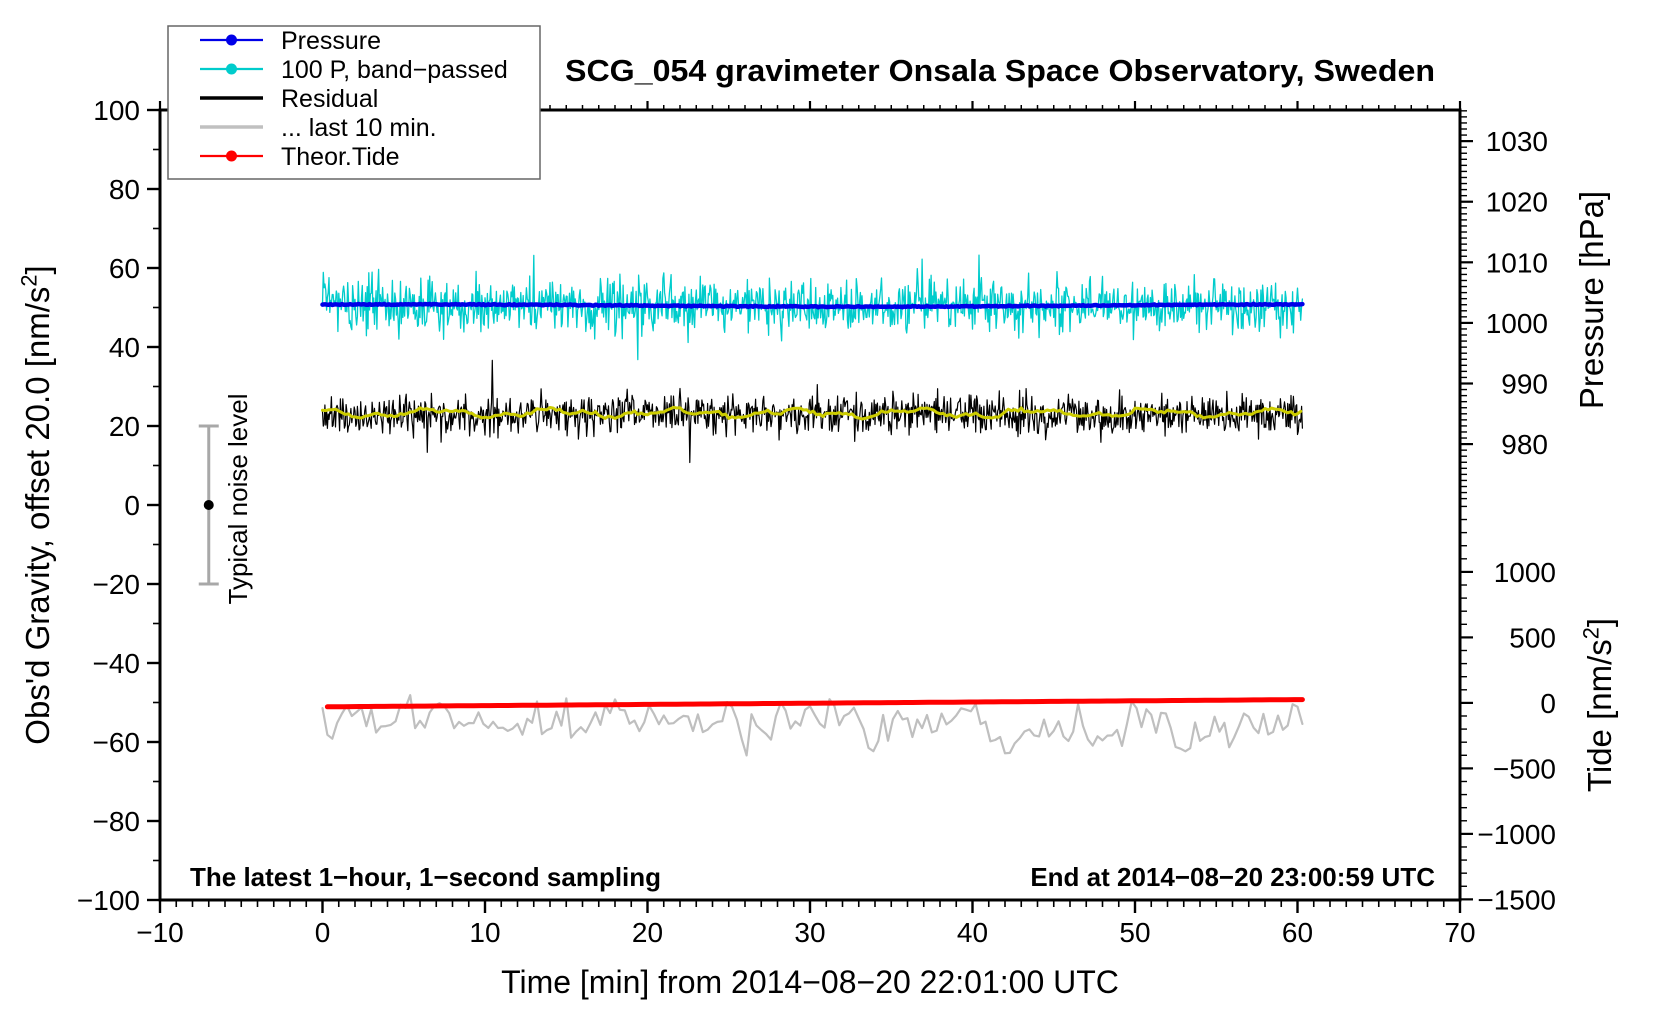  Describe the element at coordinates (1134, 932) in the screenshot. I see `x-tick-label: 50` at that location.